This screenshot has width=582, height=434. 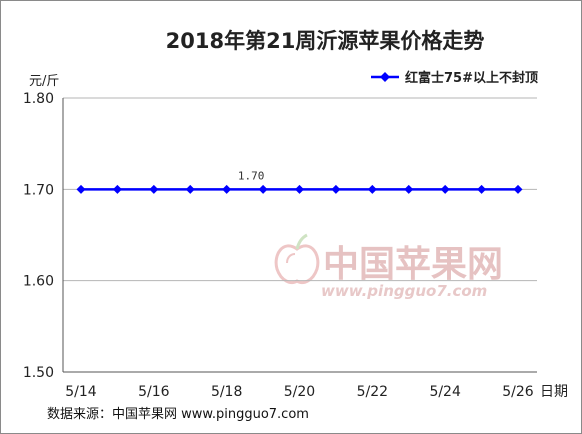 I want to click on source-text: 数据来源：中国苹果网 www.pingguo7.com, so click(x=178, y=414).